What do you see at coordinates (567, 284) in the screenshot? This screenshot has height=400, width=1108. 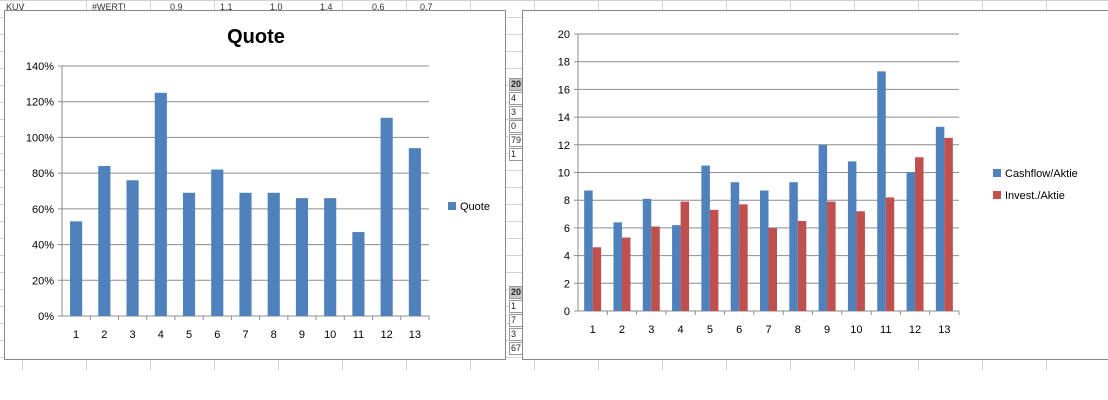 I see `y-tick-label: 2` at bounding box center [567, 284].